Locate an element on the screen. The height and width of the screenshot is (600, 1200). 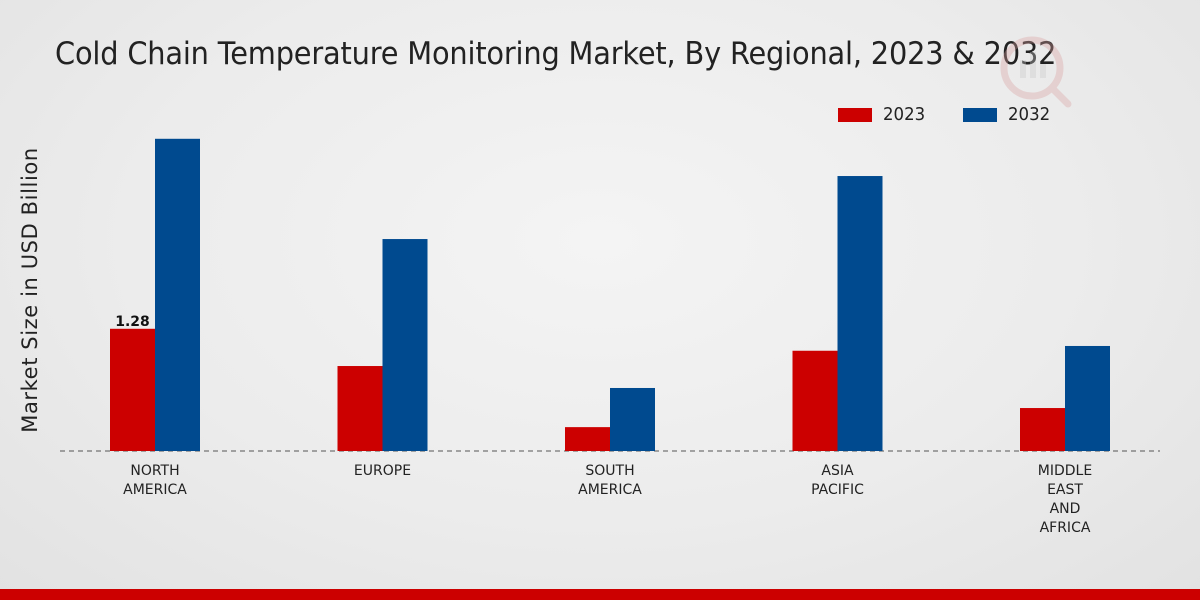
x-tick-label-3: ASIA PACIFIC is located at coordinates (837, 480).